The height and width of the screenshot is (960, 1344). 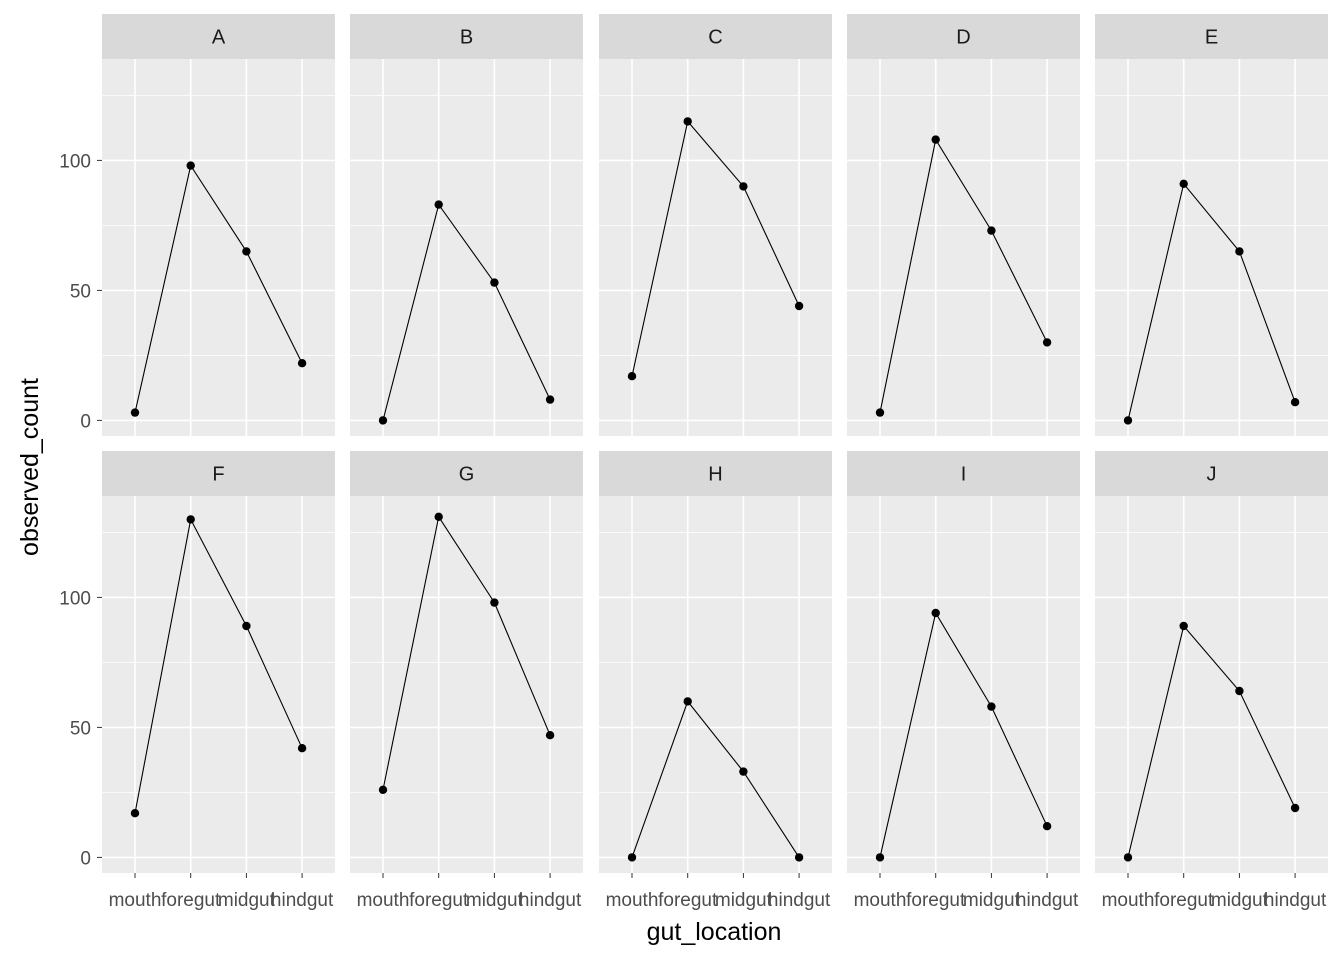 I want to click on facet-panel-D: D, so click(x=963, y=225).